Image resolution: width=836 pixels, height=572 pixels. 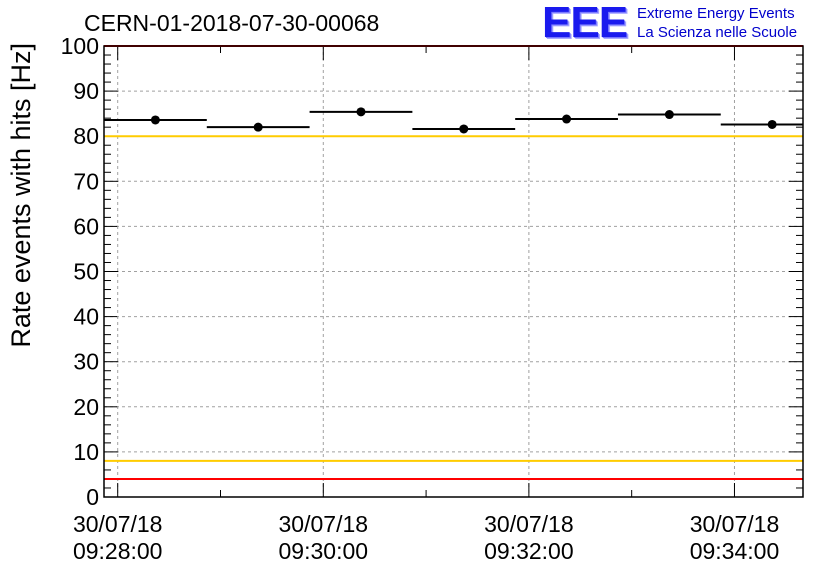 What do you see at coordinates (324, 551) in the screenshot?
I see `x-tick-time-label: 09:30:00` at bounding box center [324, 551].